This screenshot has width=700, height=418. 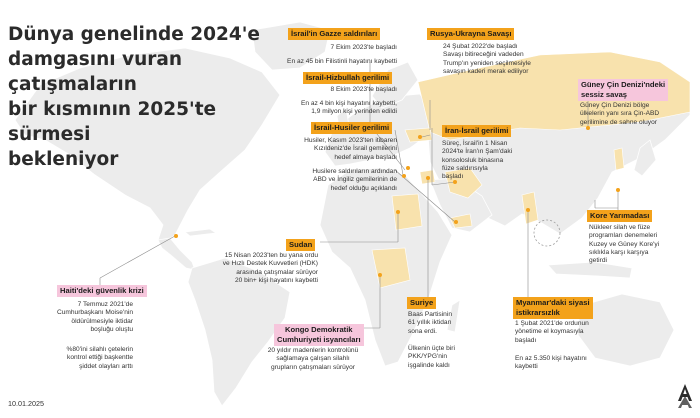 What do you see at coordinates (455, 182) in the screenshot?
I see `marker-iran` at bounding box center [455, 182].